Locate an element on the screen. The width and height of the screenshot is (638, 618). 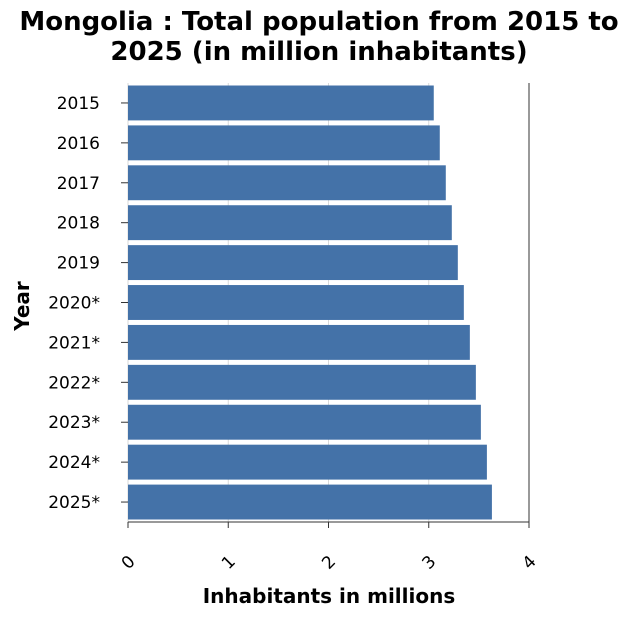
y-tick-label: 2021* is located at coordinates (74, 343).